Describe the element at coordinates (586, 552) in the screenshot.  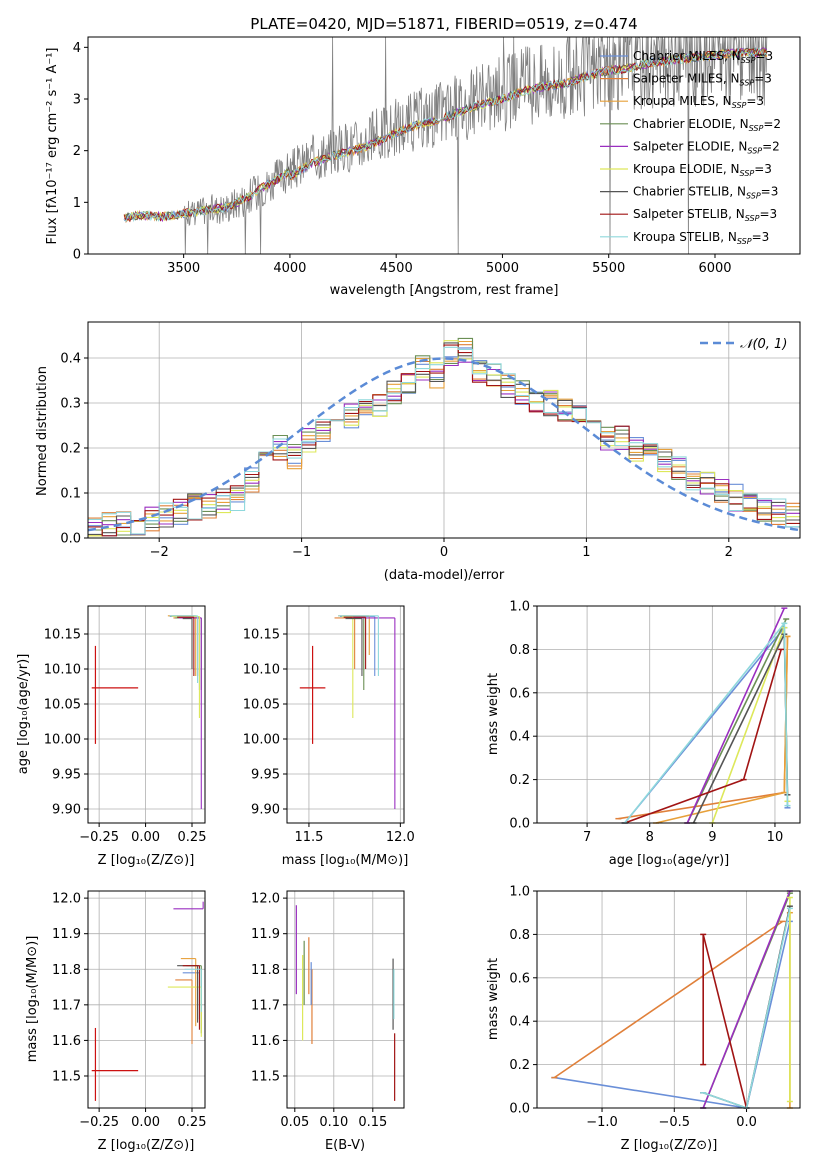
I see `residual-xtick-label: 1` at that location.